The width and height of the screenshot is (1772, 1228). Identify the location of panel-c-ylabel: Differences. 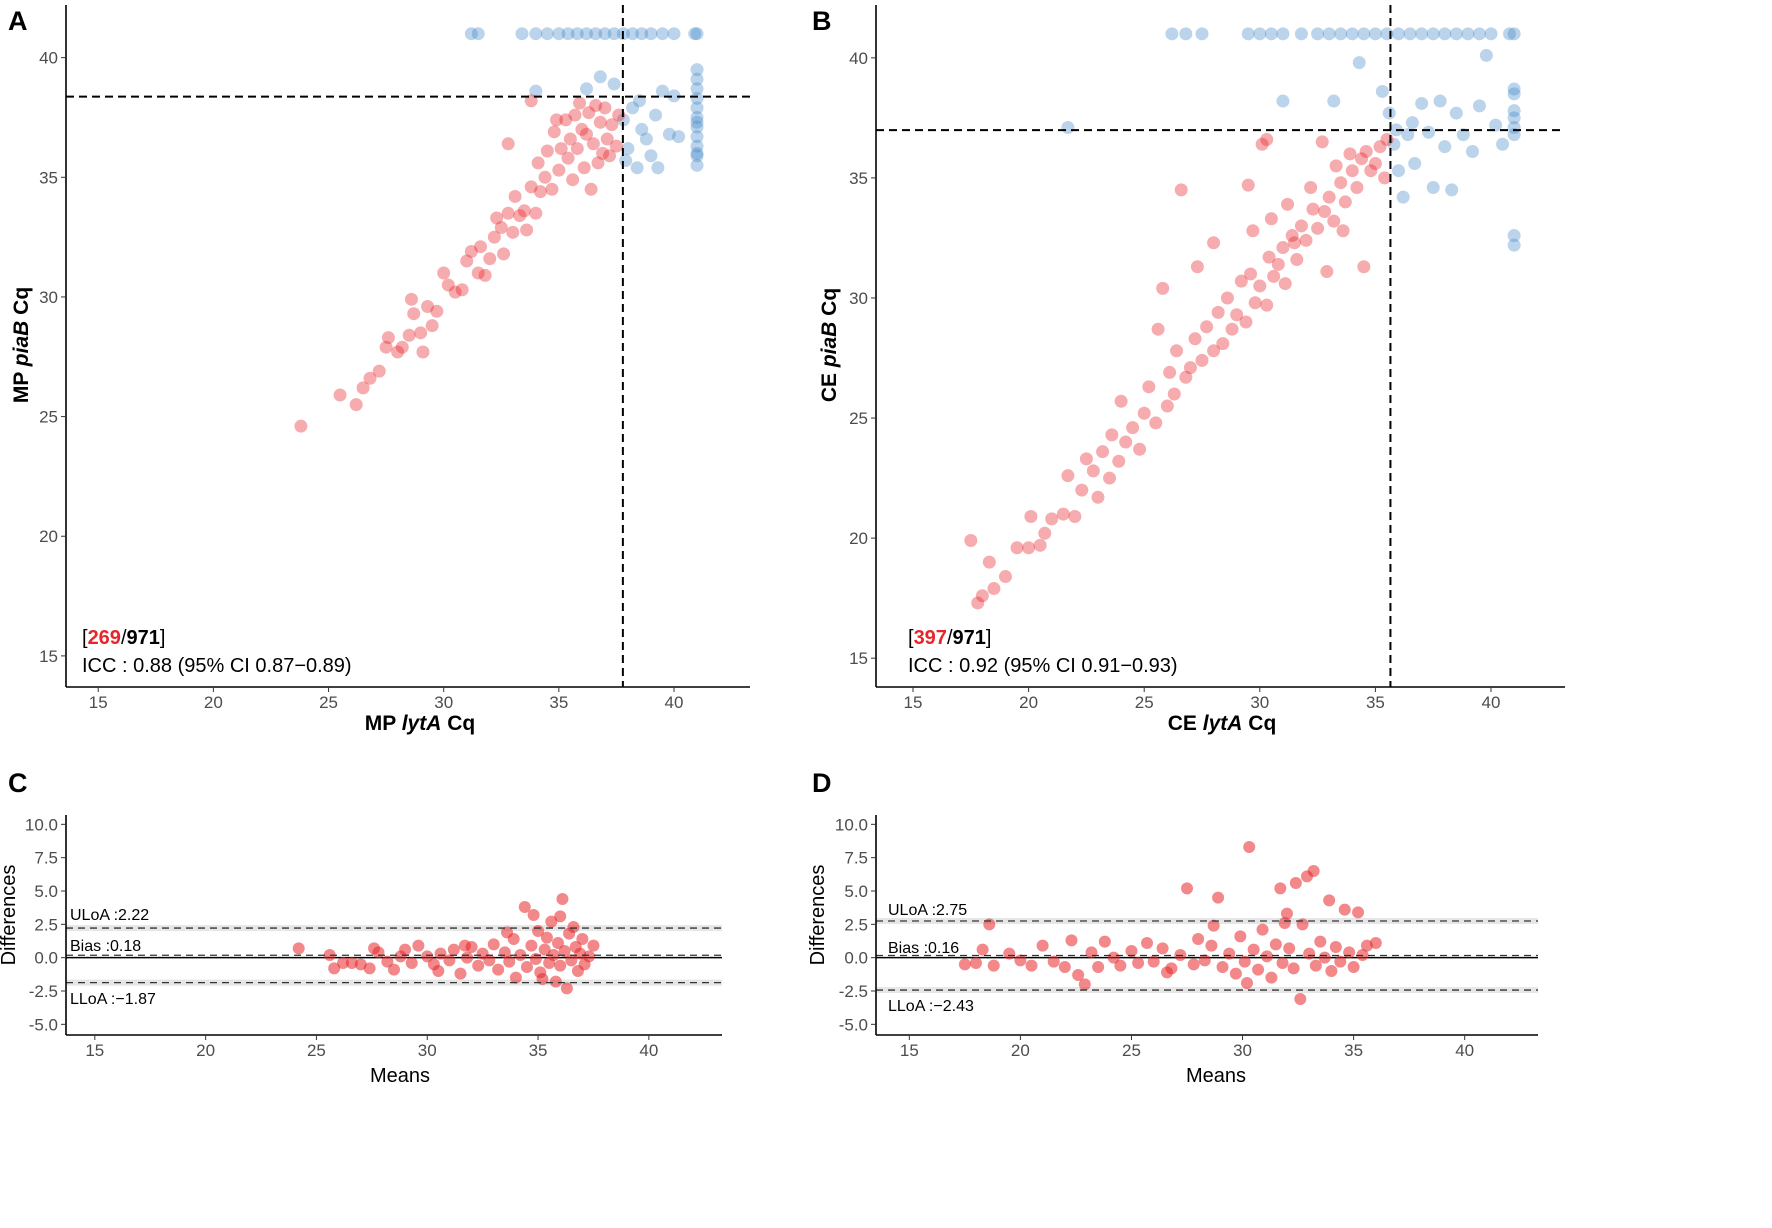
(10, 915).